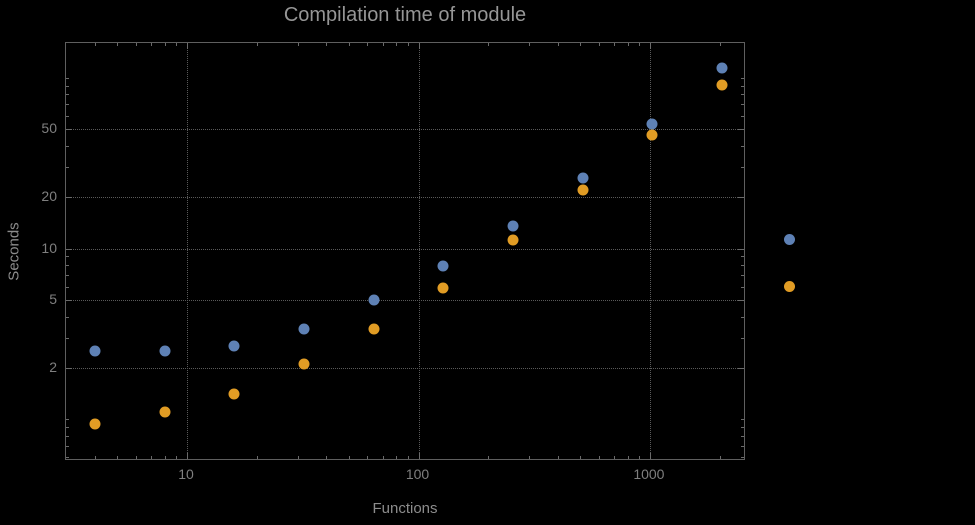 This screenshot has width=975, height=525. Describe the element at coordinates (405, 508) in the screenshot. I see `x-axis-label: Functions` at that location.